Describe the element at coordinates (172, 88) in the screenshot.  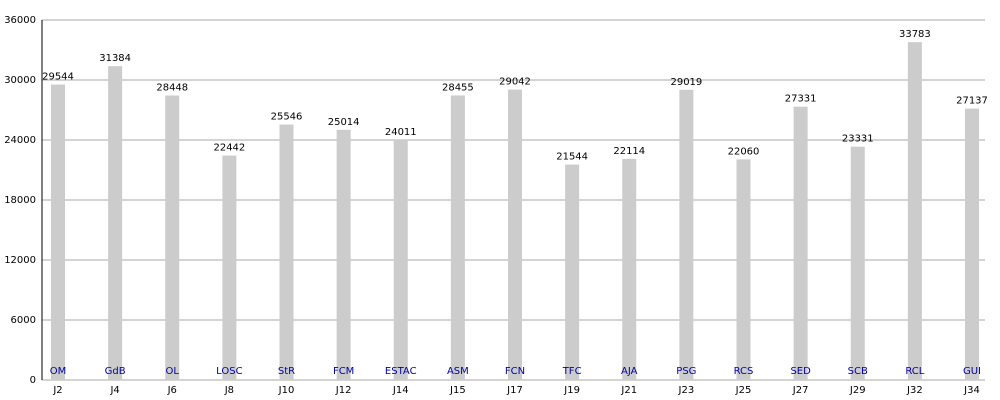
I see `value-label: 28448` at that location.